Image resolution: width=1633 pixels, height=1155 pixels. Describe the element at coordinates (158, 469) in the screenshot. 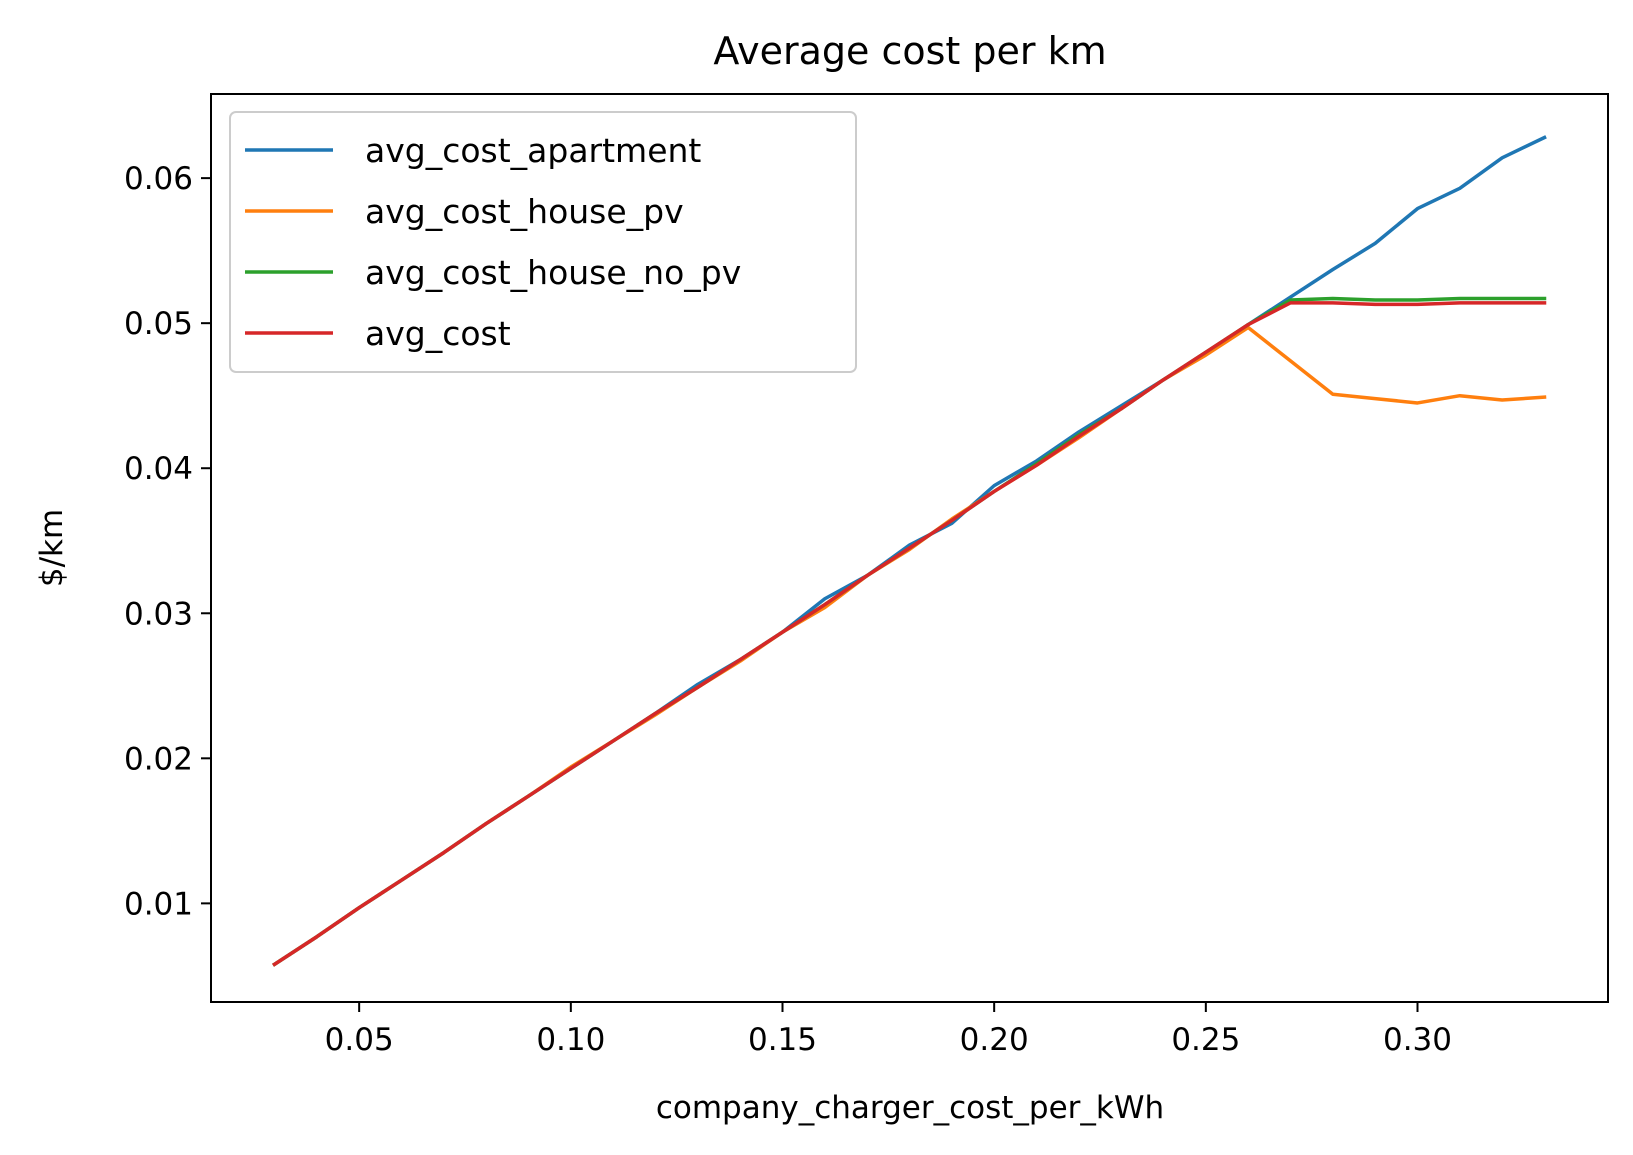

I see `y-tick-label: 0.04` at that location.